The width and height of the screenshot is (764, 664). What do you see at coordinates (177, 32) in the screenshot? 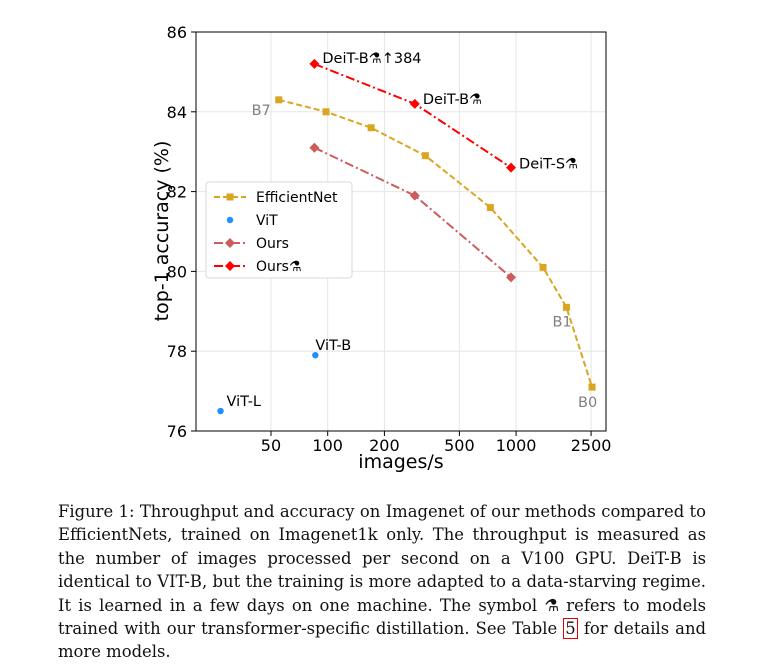
I see `y-tick-label: 86` at bounding box center [177, 32].